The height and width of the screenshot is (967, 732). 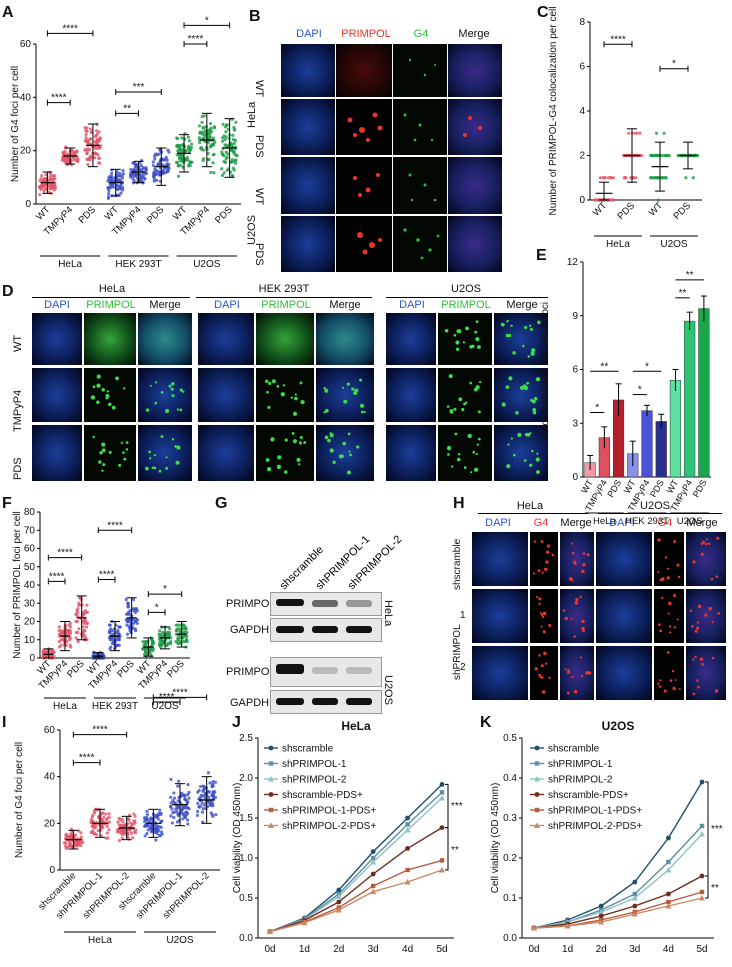 I want to click on legend-label: shscramble, so click(x=574, y=749).